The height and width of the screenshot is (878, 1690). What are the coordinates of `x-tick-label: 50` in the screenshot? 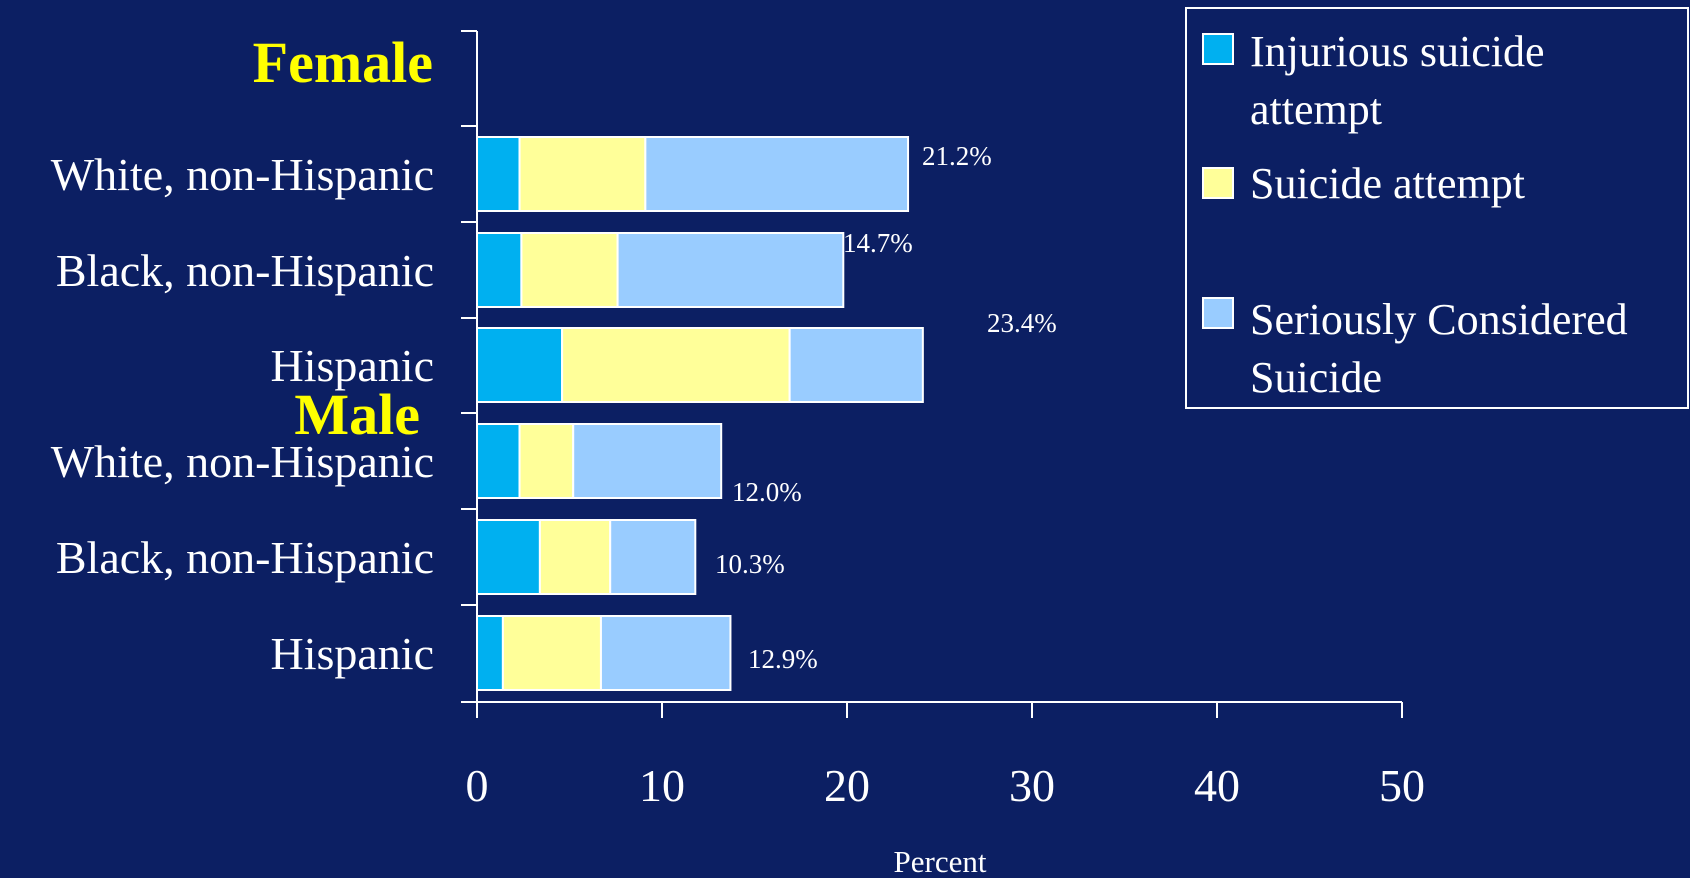 It's located at (1402, 785).